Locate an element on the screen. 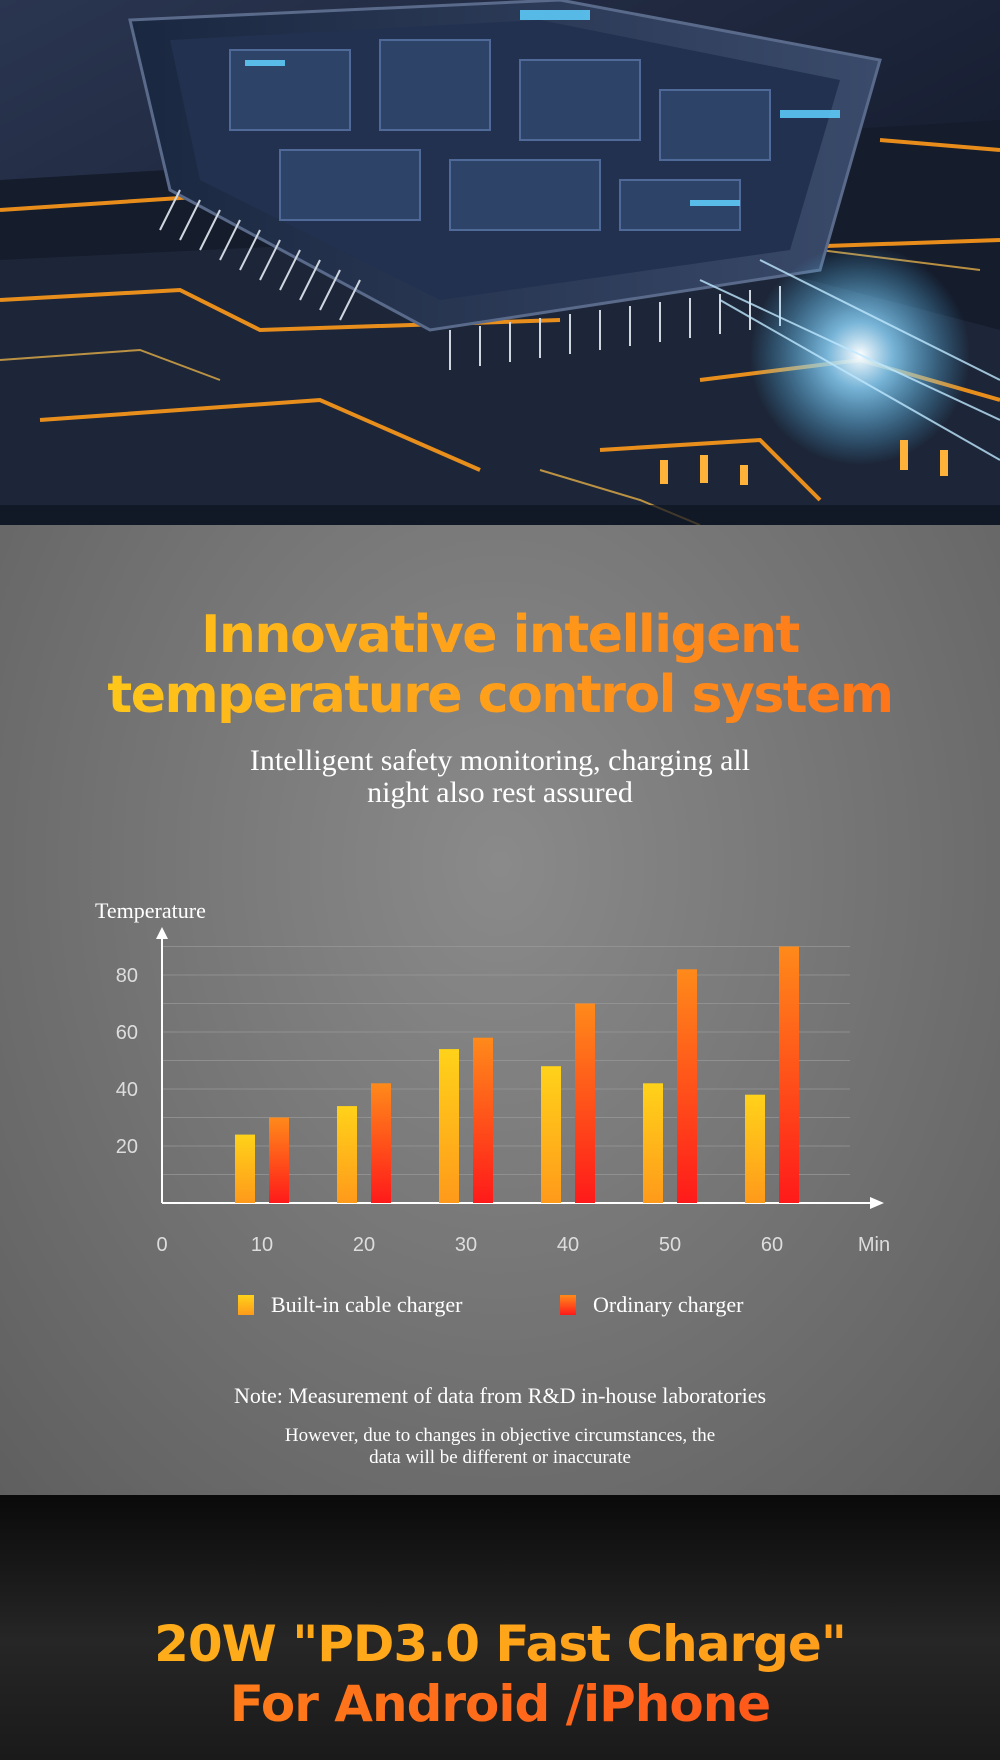 The height and width of the screenshot is (1760, 1000). x-tick-label: 60 is located at coordinates (772, 1245).